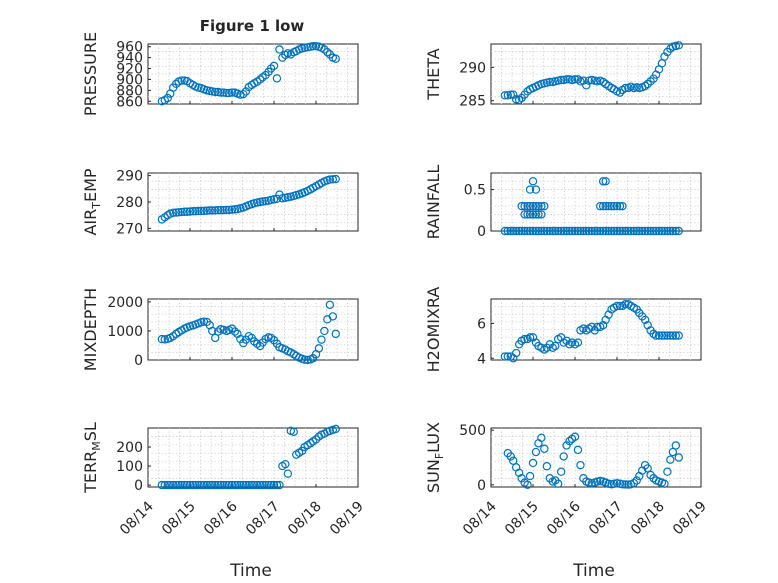 The height and width of the screenshot is (583, 778). Describe the element at coordinates (481, 359) in the screenshot. I see `y-tick-label: 4` at that location.